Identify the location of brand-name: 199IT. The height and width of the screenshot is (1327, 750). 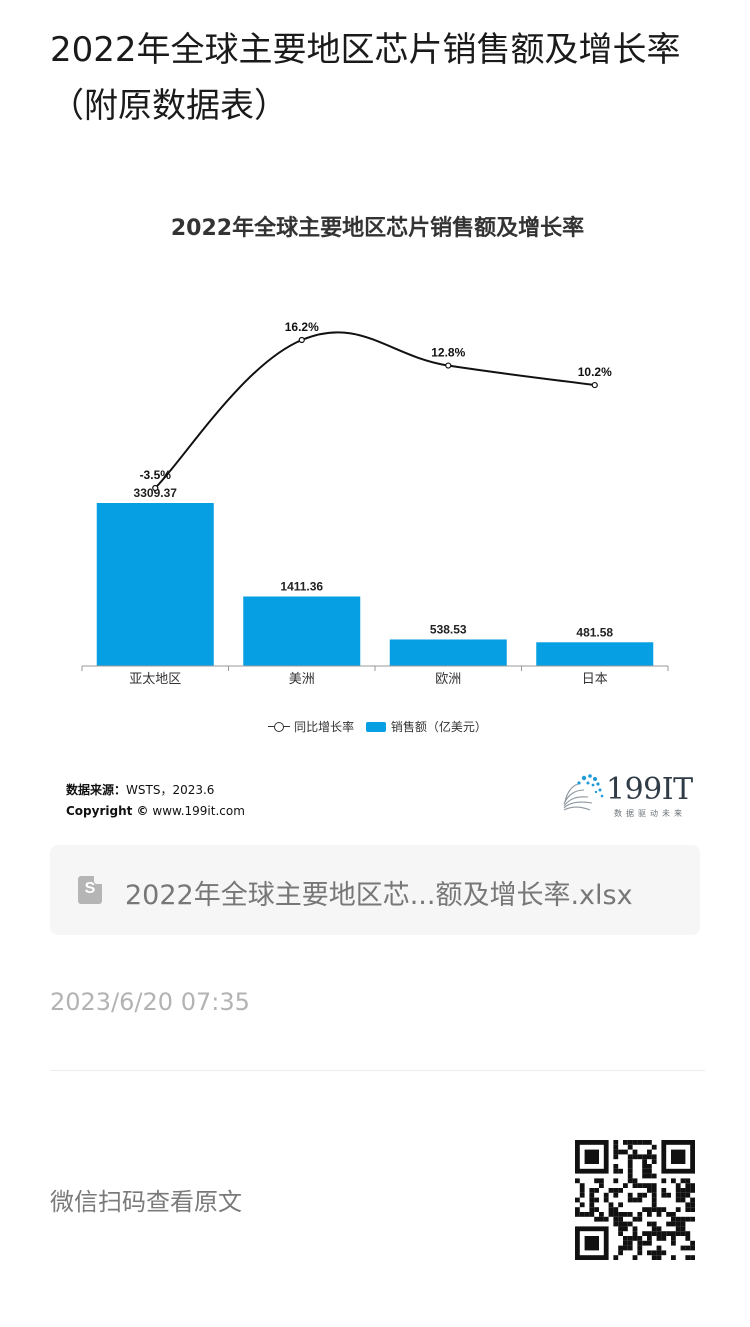
(649, 789).